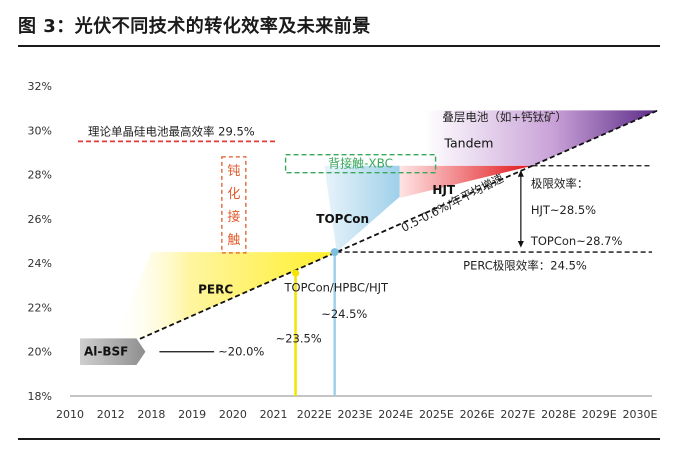 The image size is (678, 450). What do you see at coordinates (477, 414) in the screenshot?
I see `x-tick-label: 2026E` at bounding box center [477, 414].